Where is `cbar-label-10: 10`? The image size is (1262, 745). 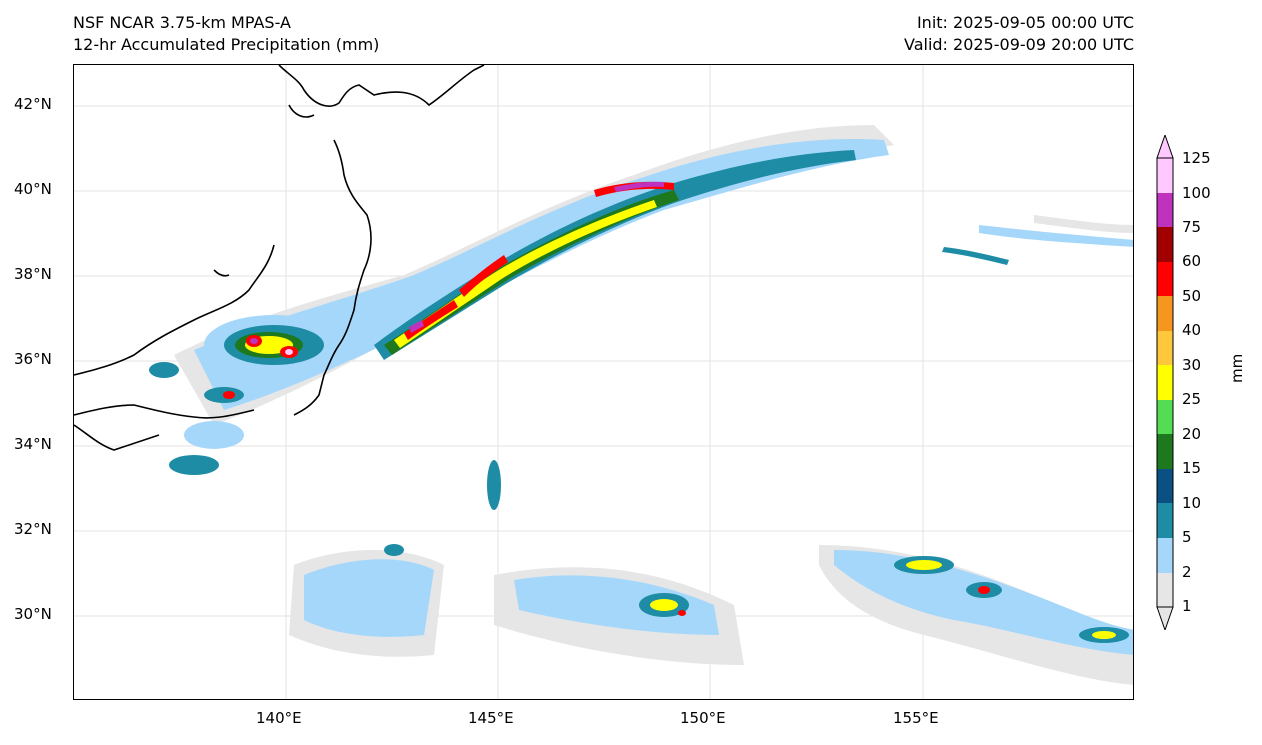 cbar-label-10: 10 is located at coordinates (1192, 503).